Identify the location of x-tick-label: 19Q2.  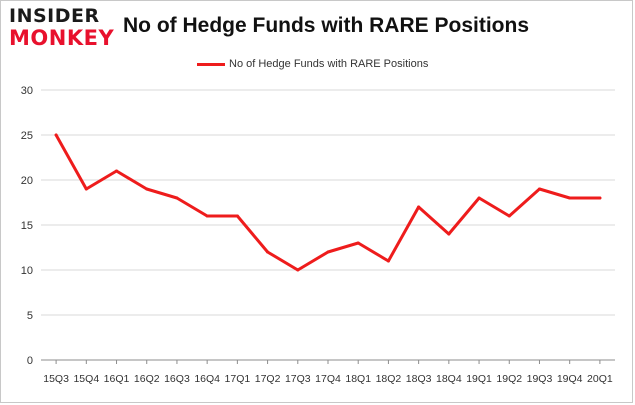
(509, 379).